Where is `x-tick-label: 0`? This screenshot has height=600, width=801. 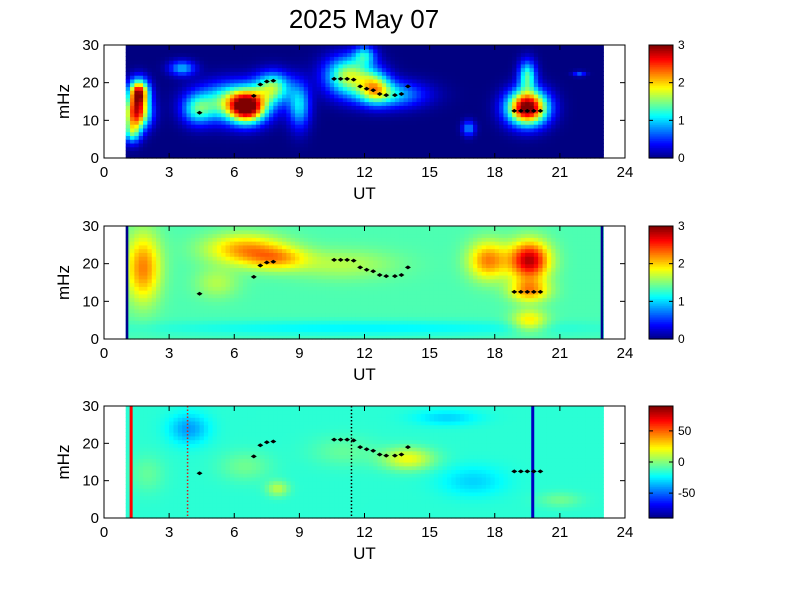
x-tick-label: 0 is located at coordinates (104, 172).